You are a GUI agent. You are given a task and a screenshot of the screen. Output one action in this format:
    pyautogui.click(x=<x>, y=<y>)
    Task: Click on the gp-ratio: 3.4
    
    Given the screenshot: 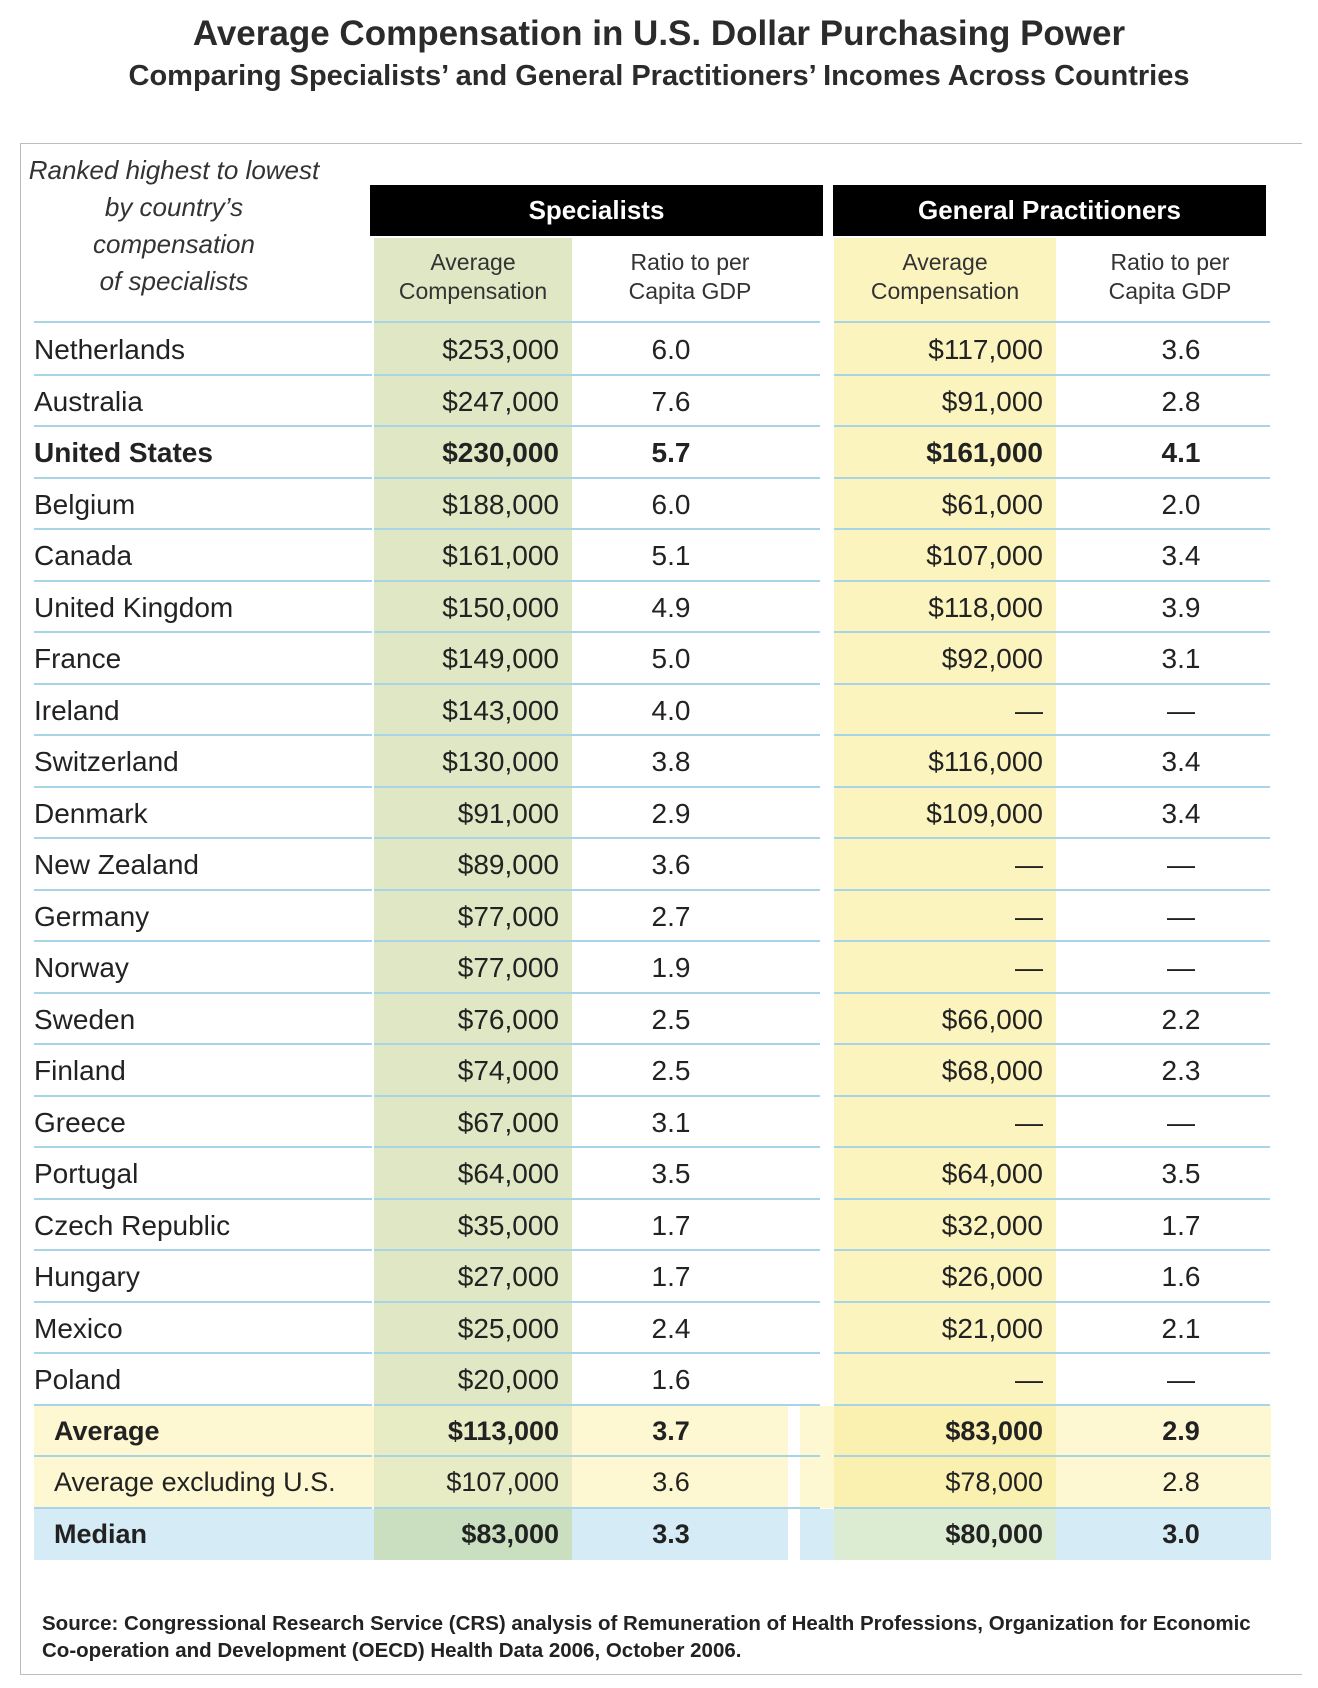 What is the action you would take?
    pyautogui.click(x=1181, y=761)
    